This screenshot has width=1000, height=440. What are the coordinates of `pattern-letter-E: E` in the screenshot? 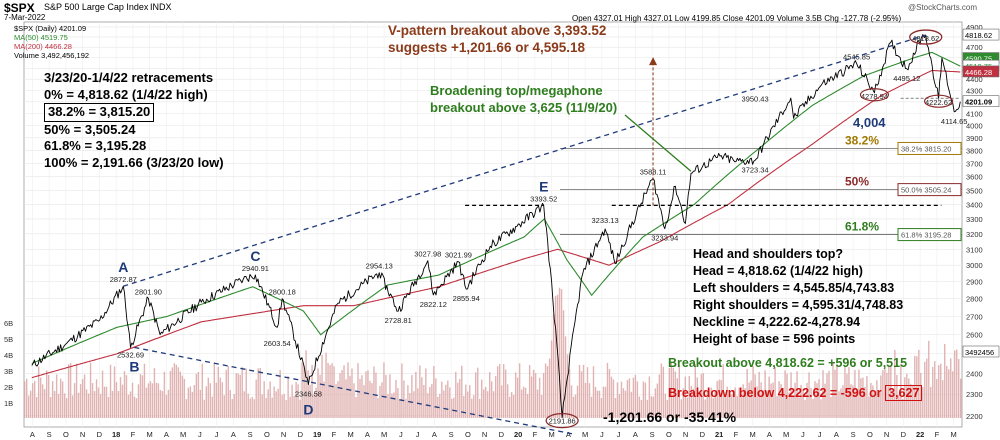 It's located at (543, 186).